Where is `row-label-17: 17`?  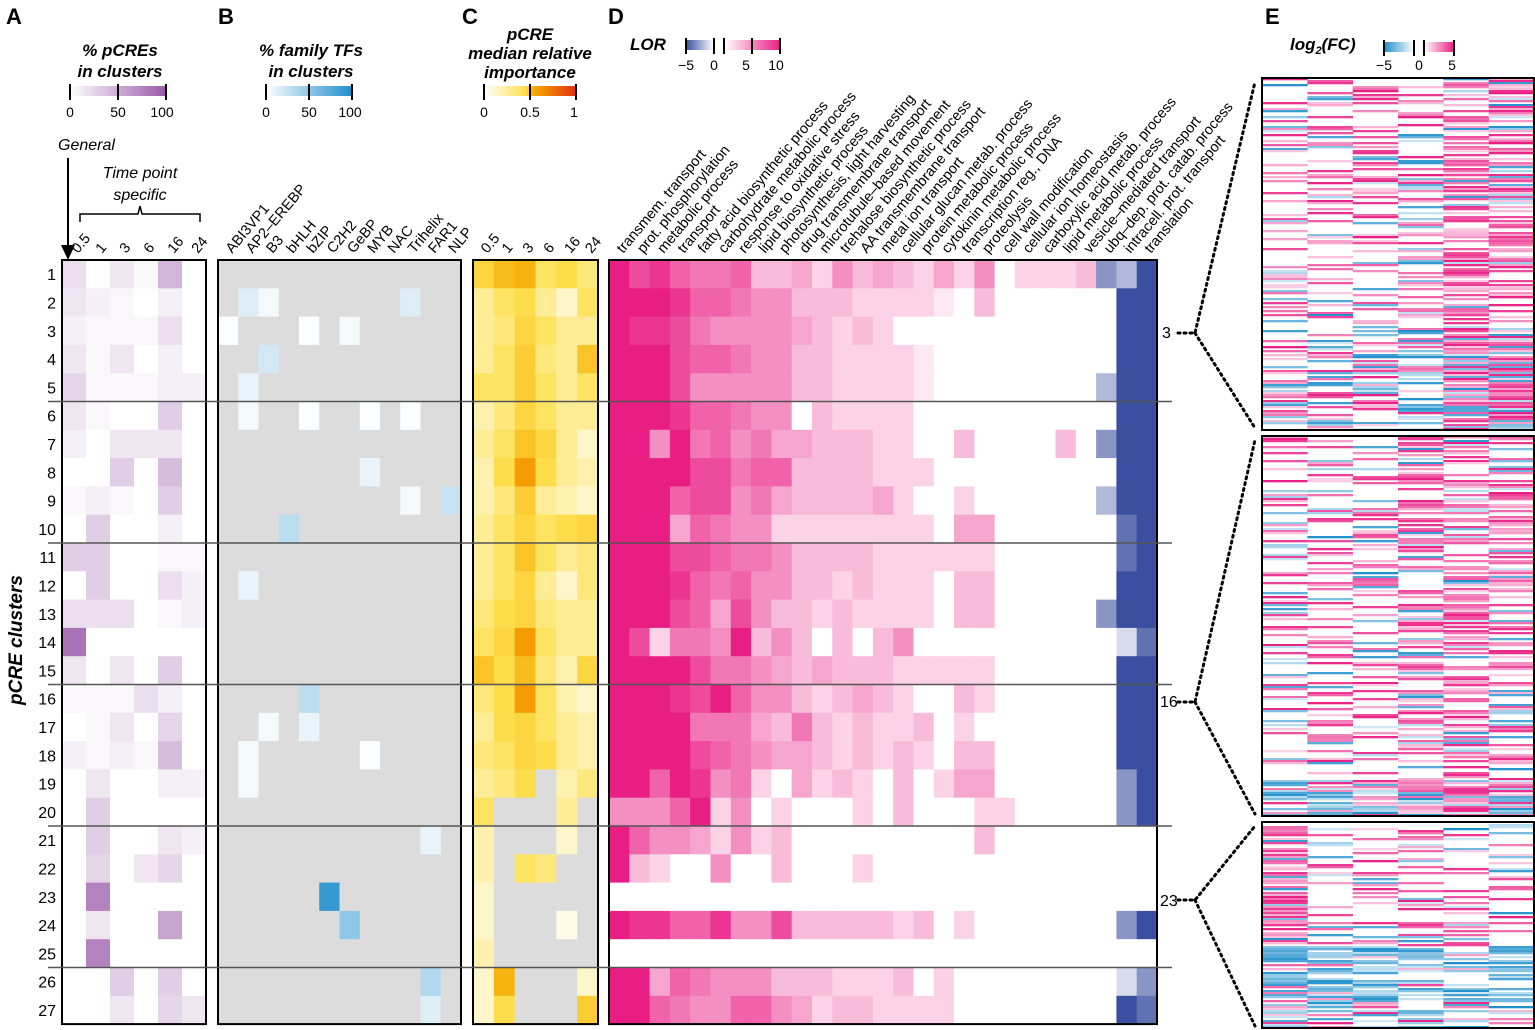 row-label-17: 17 is located at coordinates (47, 728).